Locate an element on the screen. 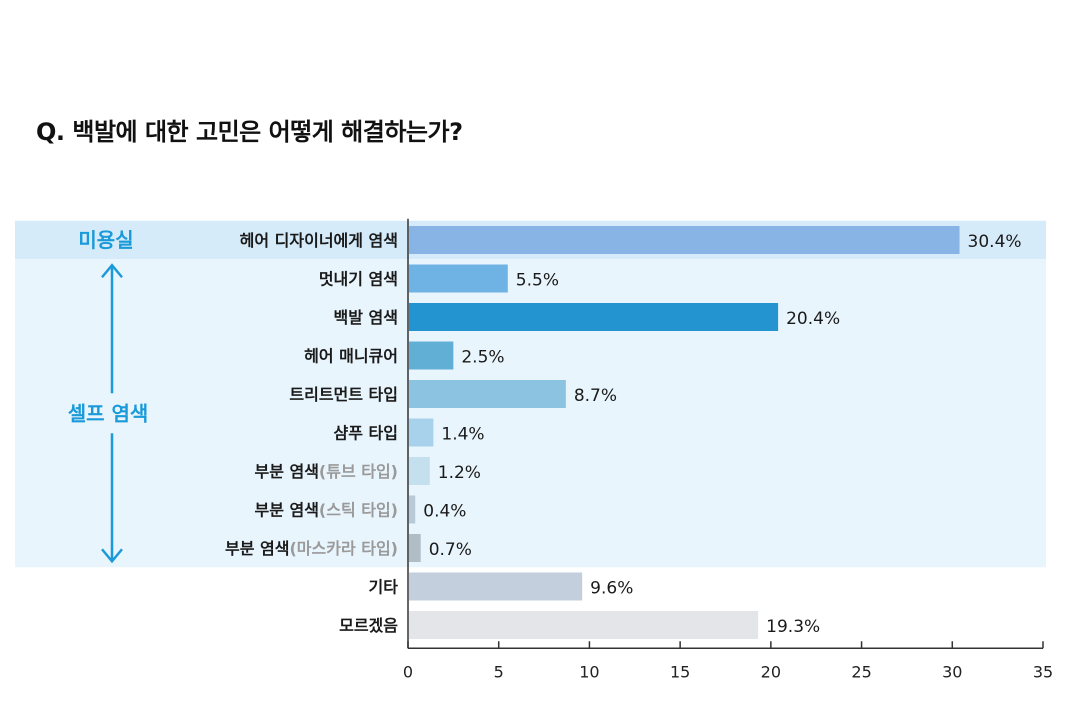  value-label: 8.7% is located at coordinates (595, 396).